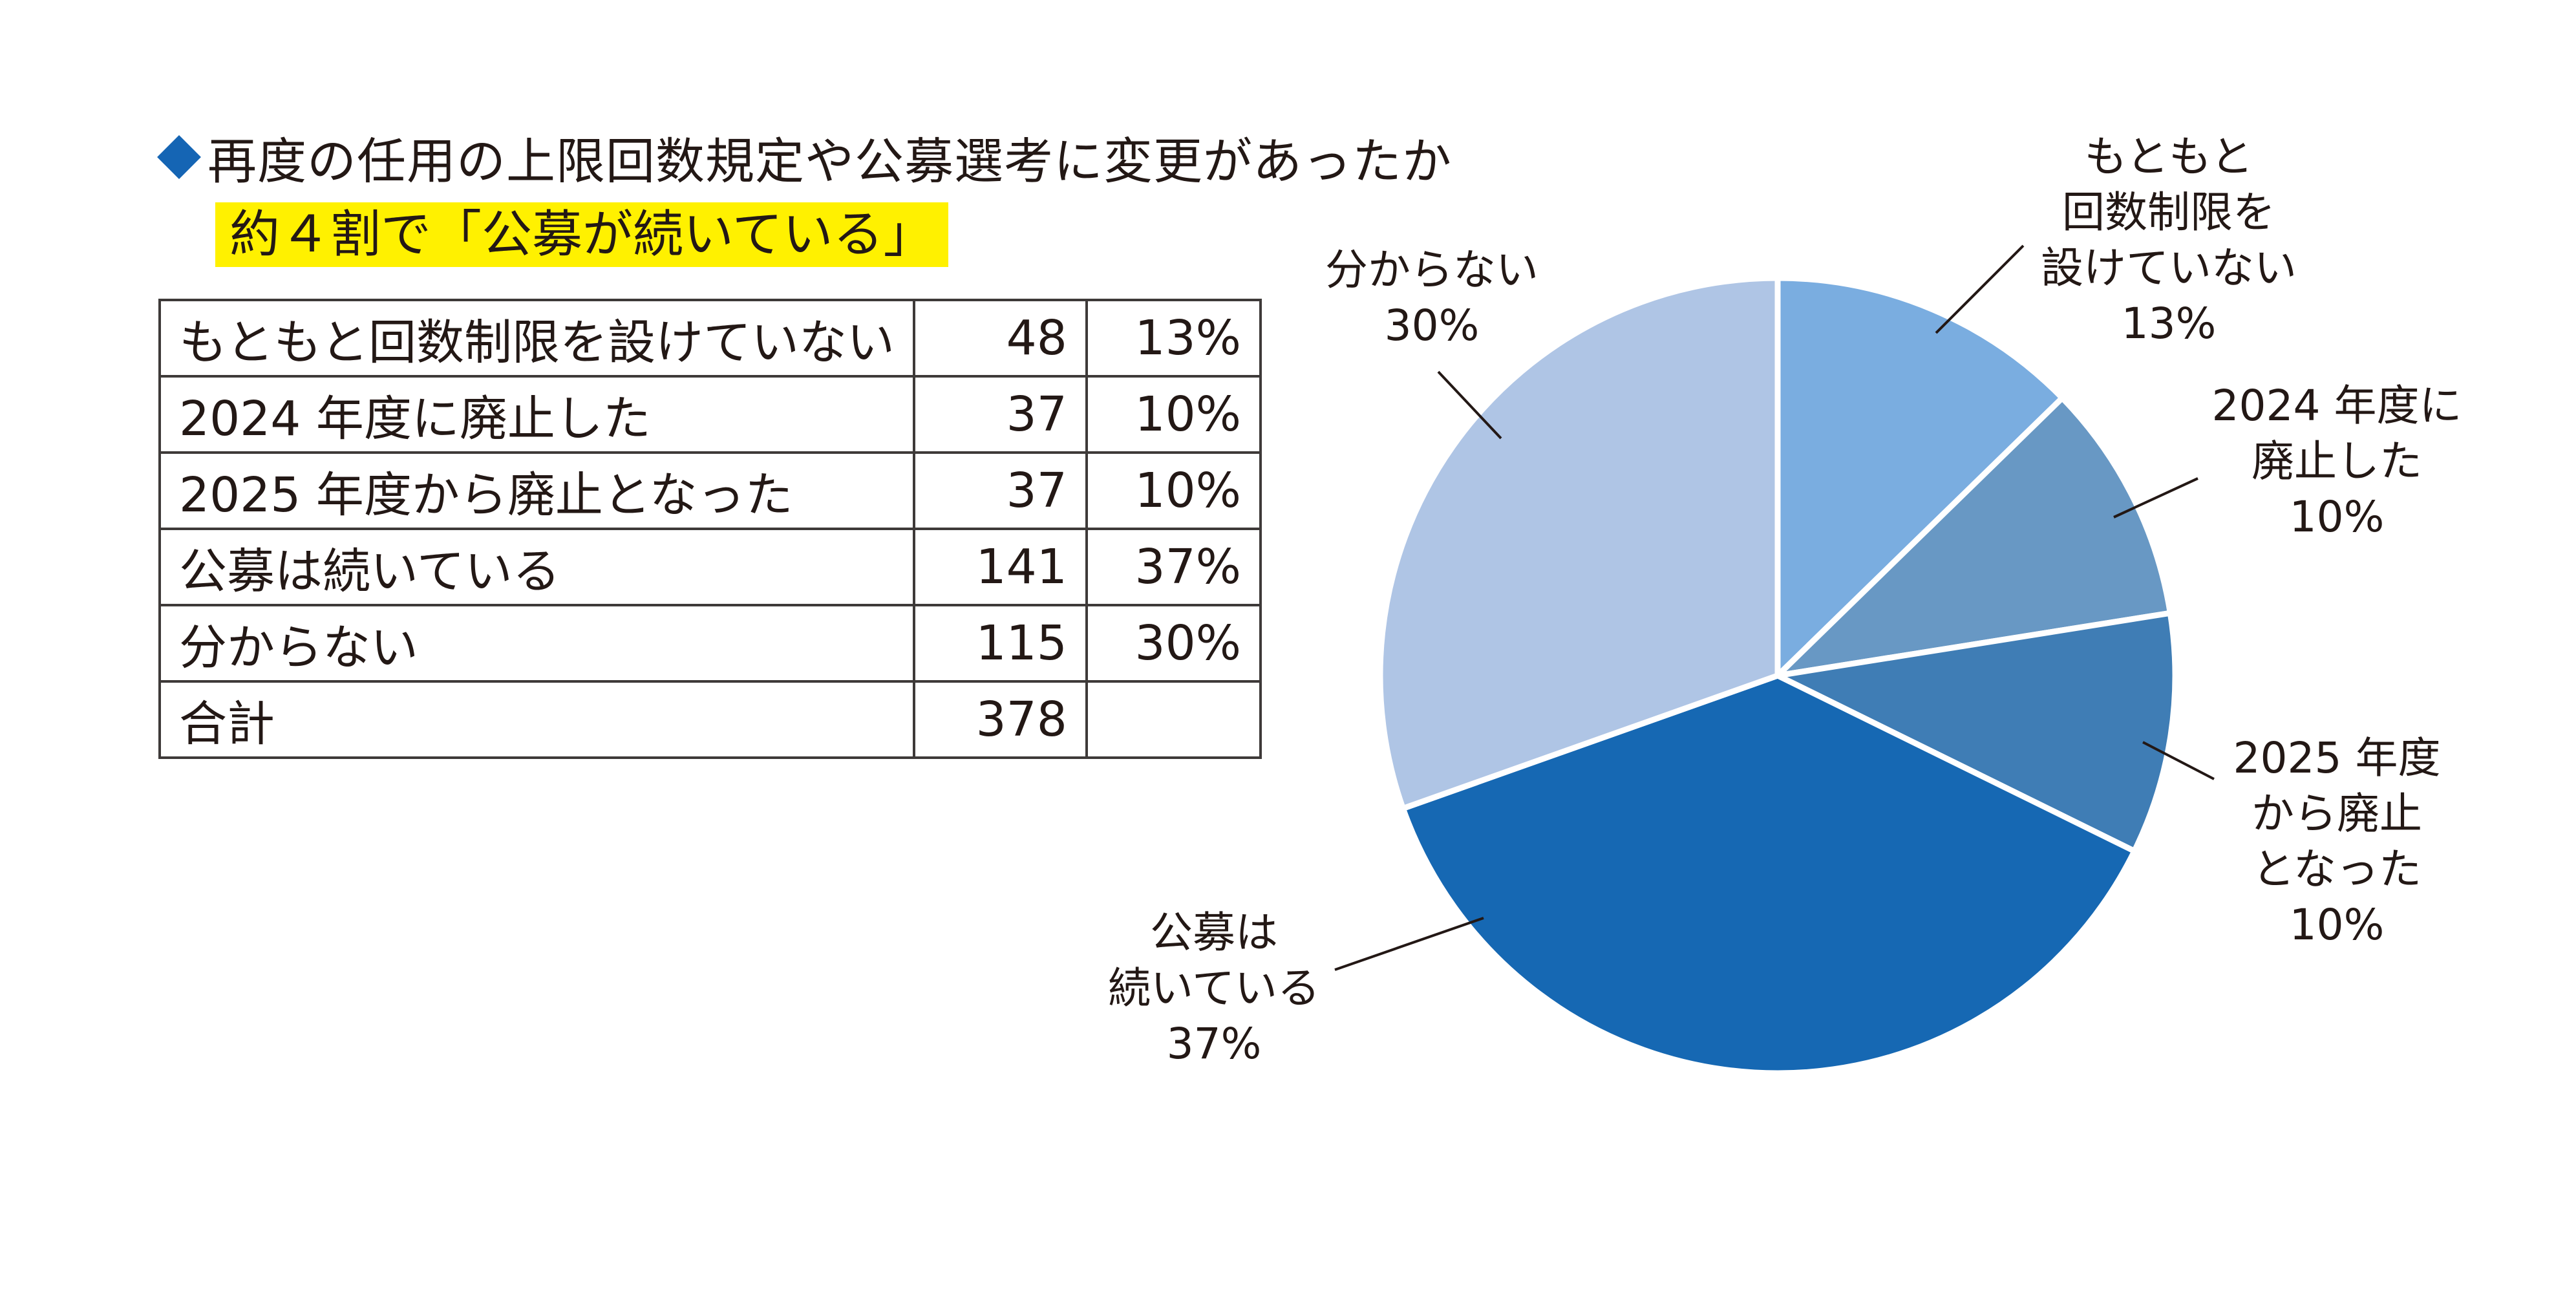 The height and width of the screenshot is (1293, 2576). Describe the element at coordinates (537, 567) in the screenshot. I see `row-label: 公募は続いている` at that location.